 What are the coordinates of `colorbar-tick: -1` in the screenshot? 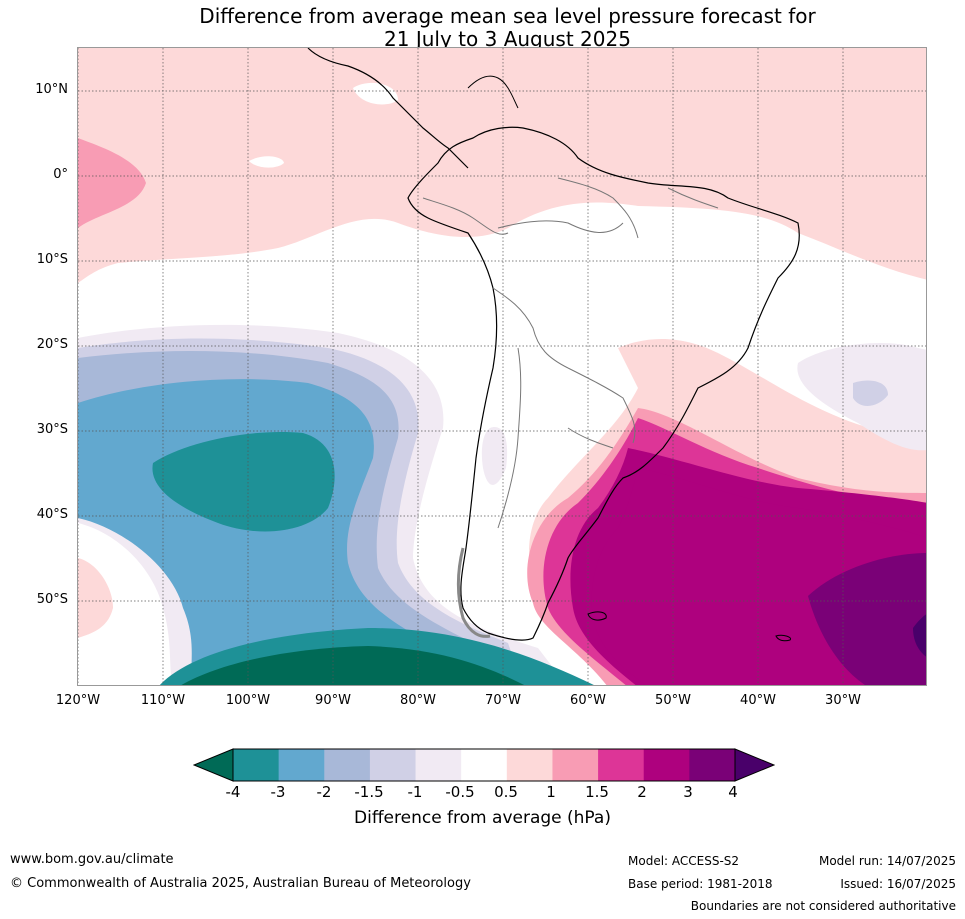 It's located at (415, 792).